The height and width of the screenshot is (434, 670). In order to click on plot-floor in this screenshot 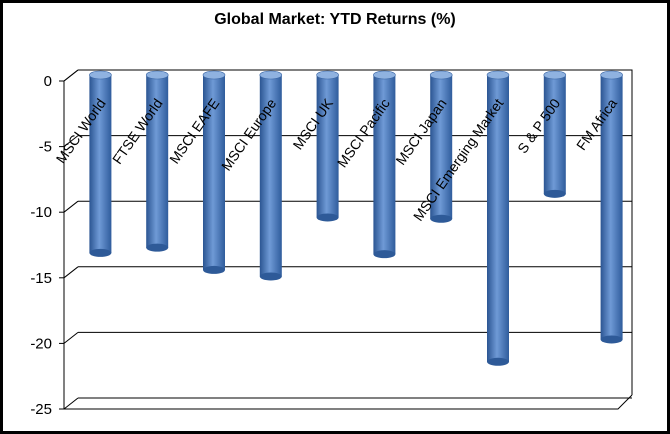, I will do `click(348, 402)`.